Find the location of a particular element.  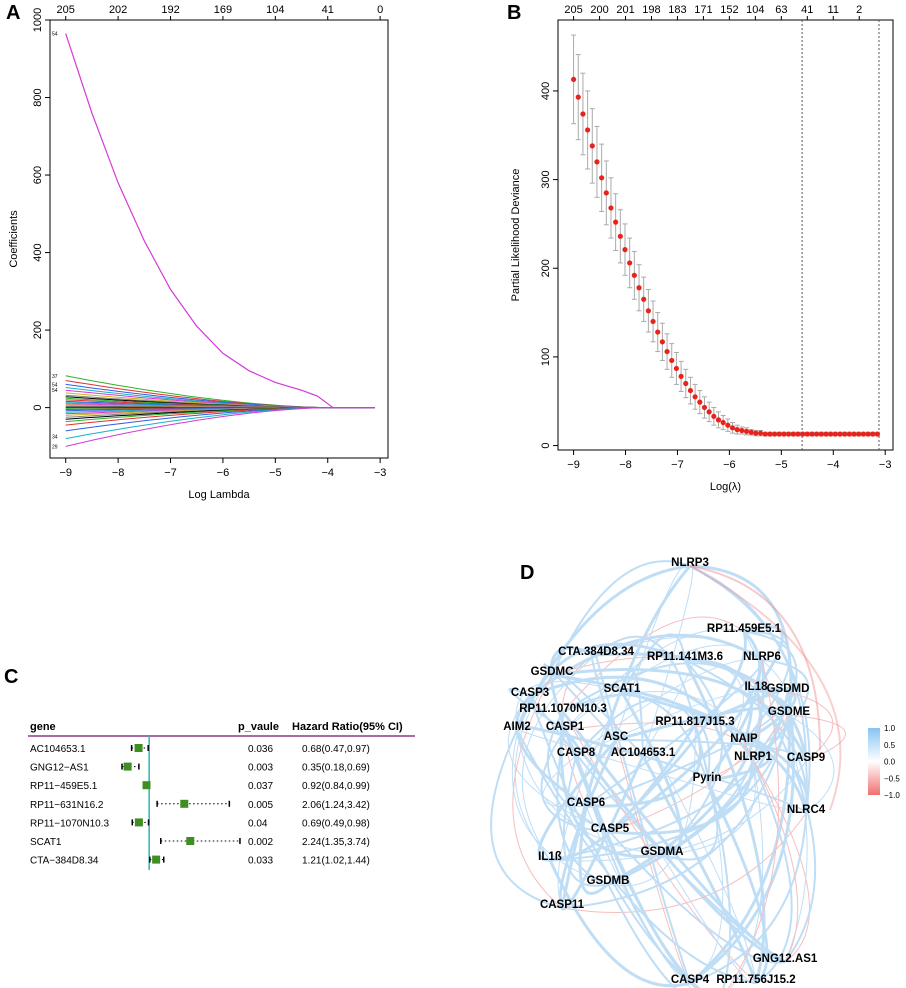

y-axis-label: Partial Likelihood Deviance is located at coordinates (516, 235).